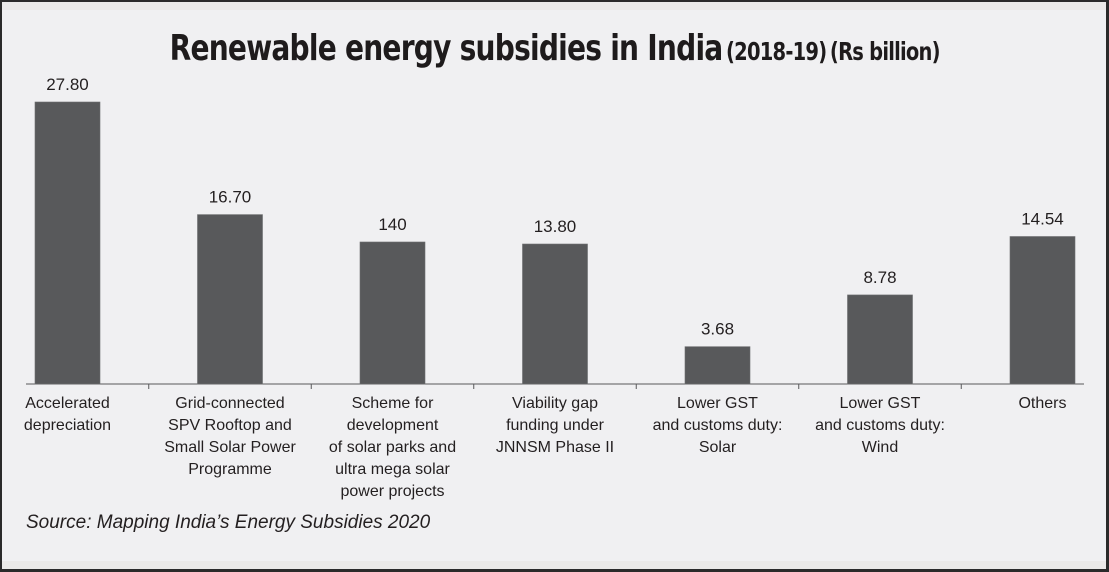 The image size is (1109, 572). Describe the element at coordinates (885, 51) in the screenshot. I see `chart-unit: (Rs billion)` at that location.